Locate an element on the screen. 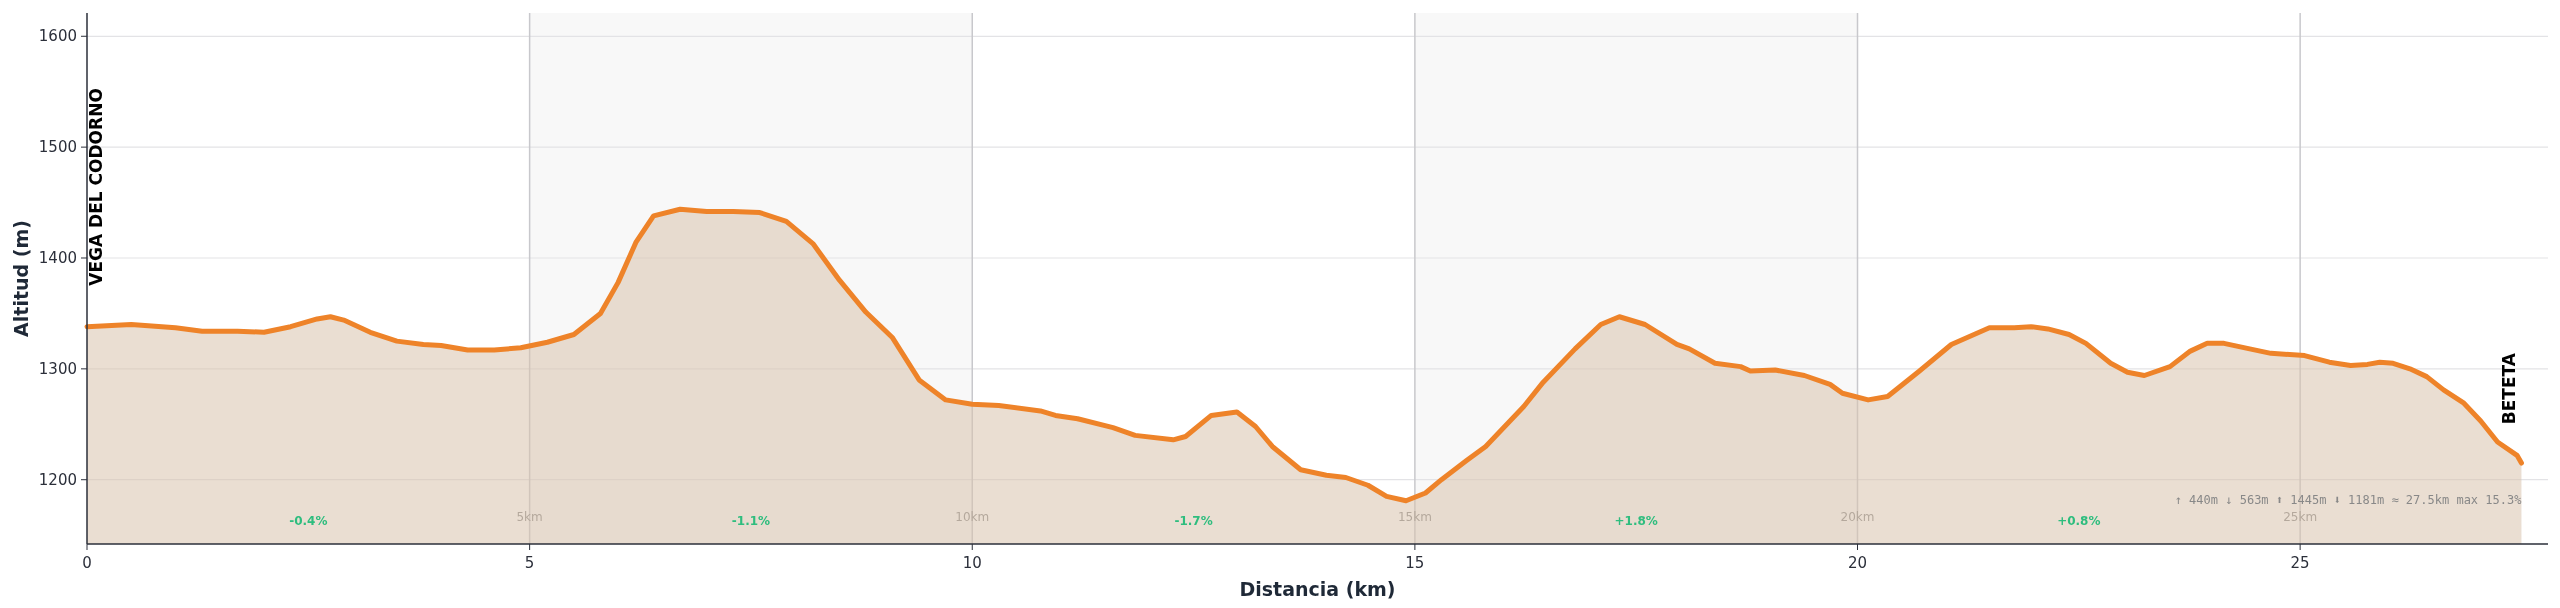 The height and width of the screenshot is (608, 2560). annotation: -1.7% is located at coordinates (1193, 521).